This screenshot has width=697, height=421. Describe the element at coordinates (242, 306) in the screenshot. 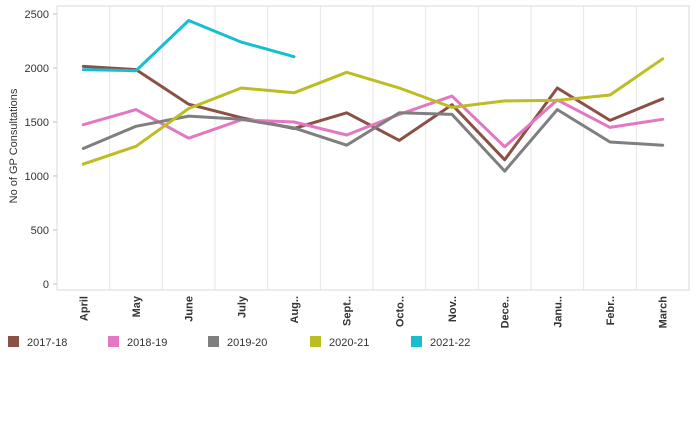

I see `x-tick-label: July` at that location.